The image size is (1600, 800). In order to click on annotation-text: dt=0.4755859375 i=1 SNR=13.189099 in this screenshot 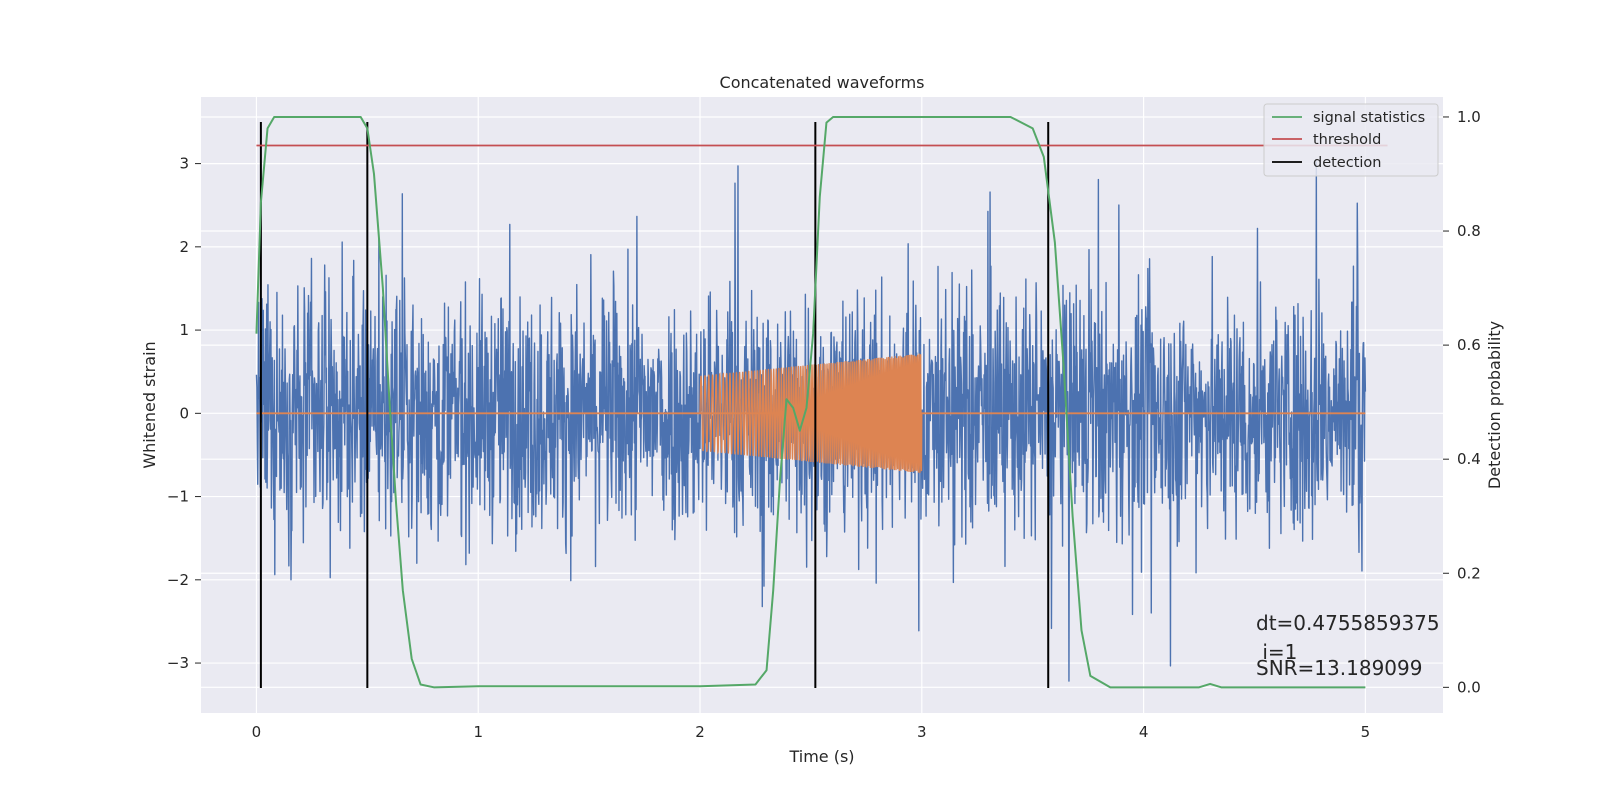, I will do `click(1348, 645)`.